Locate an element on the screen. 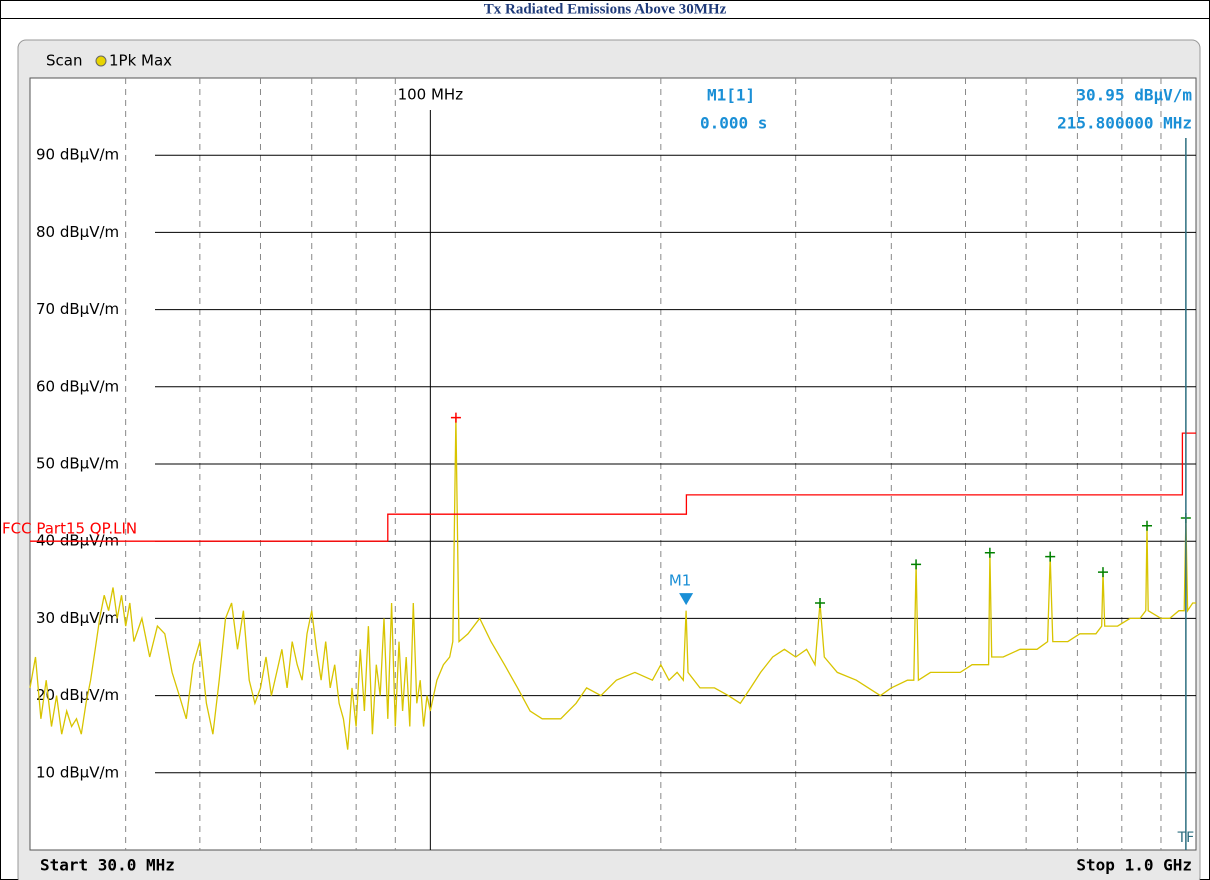 The width and height of the screenshot is (1210, 880). limit-label: FCC Part15 QP.LIN is located at coordinates (69, 529).